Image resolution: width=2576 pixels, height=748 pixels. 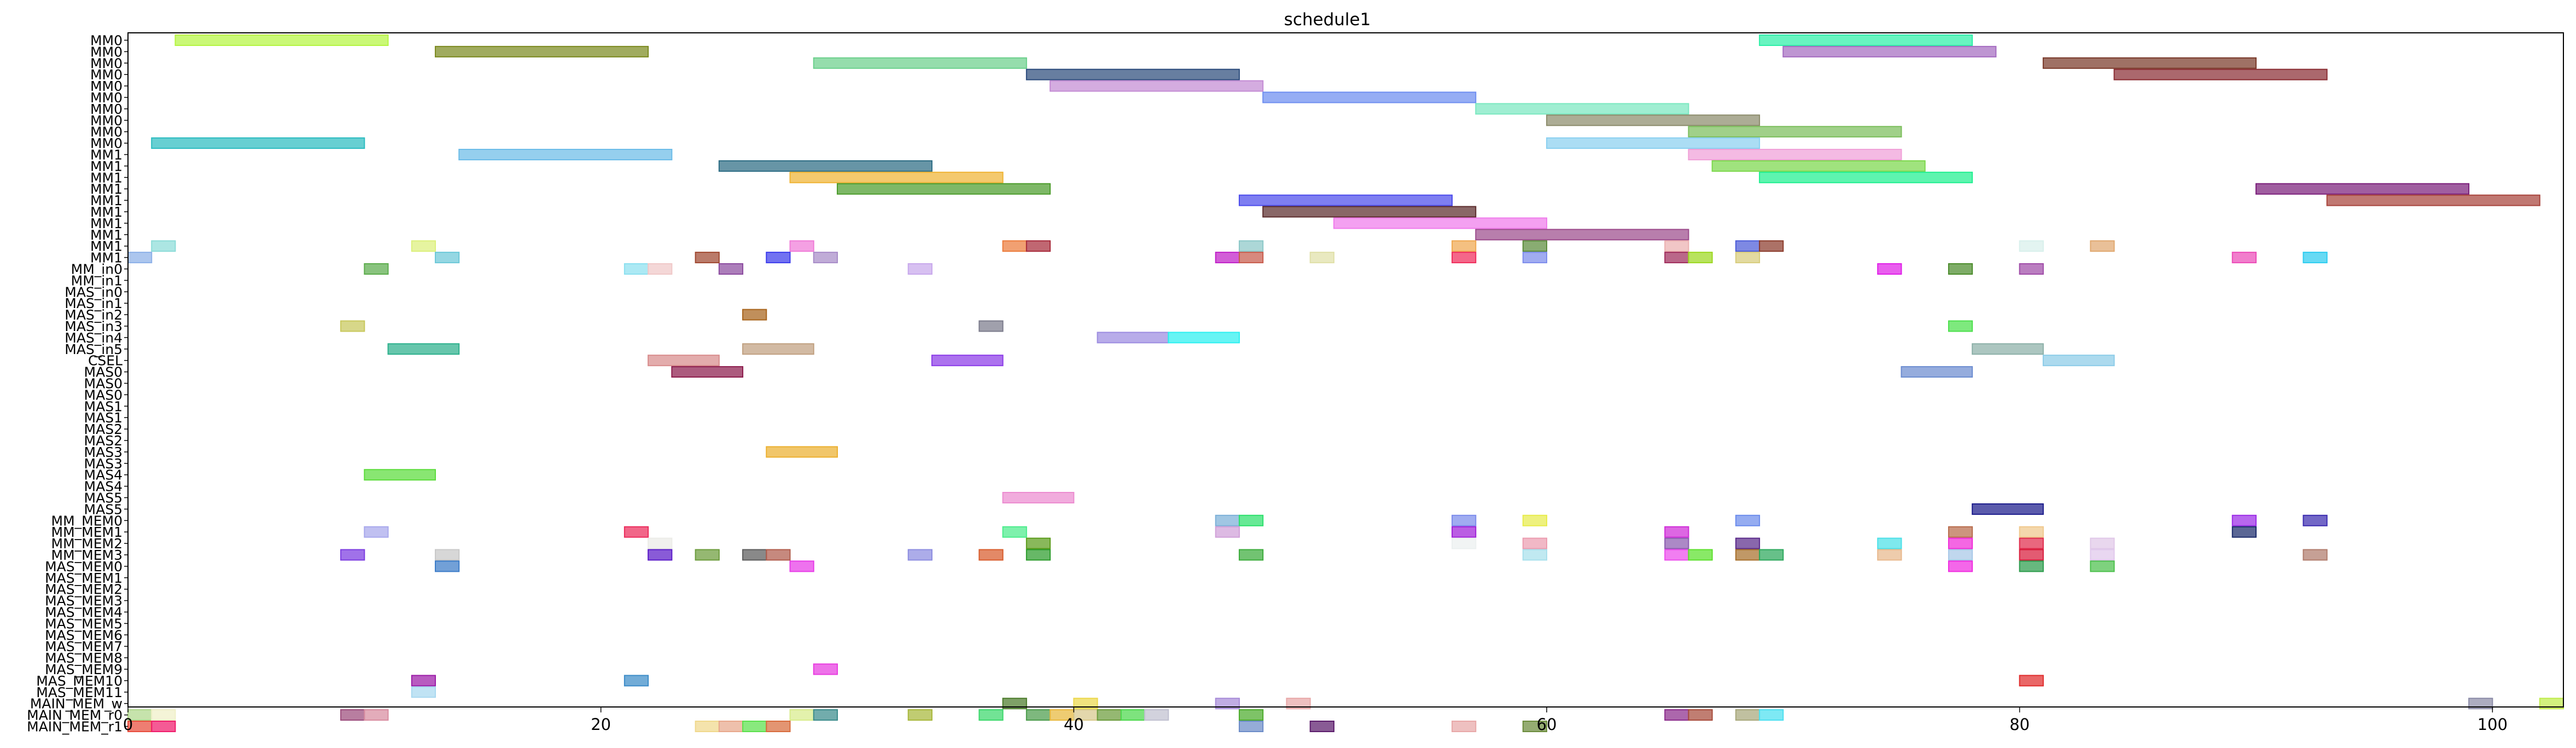 What do you see at coordinates (2019, 725) in the screenshot?
I see `x-tick-label: 80` at bounding box center [2019, 725].